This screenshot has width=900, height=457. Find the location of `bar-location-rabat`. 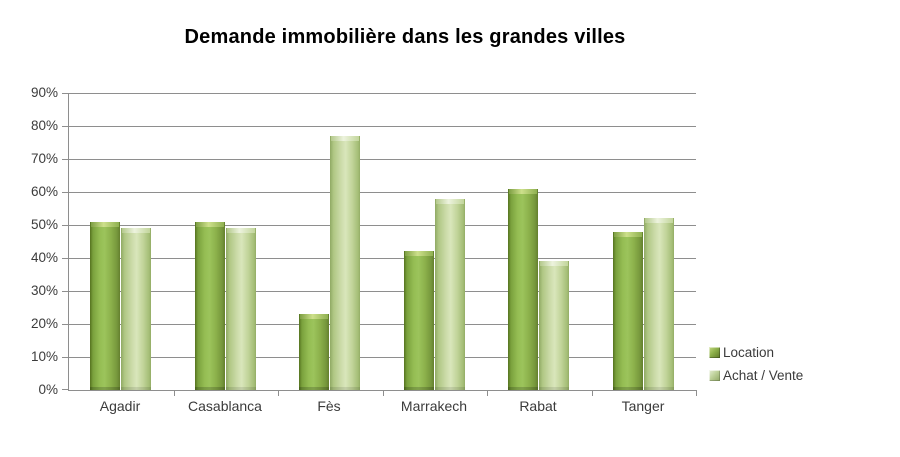

bar-location-rabat is located at coordinates (523, 289).